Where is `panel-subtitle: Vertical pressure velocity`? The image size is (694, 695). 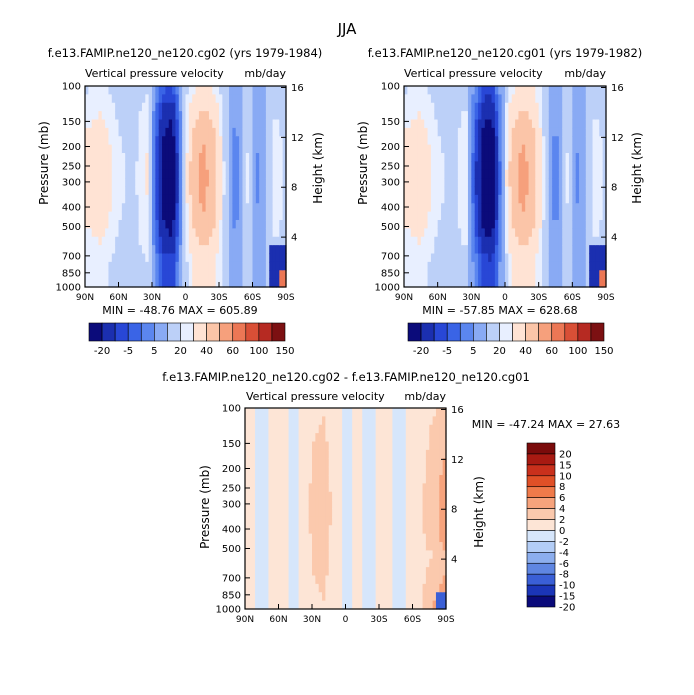 panel-subtitle: Vertical pressure velocity is located at coordinates (315, 396).